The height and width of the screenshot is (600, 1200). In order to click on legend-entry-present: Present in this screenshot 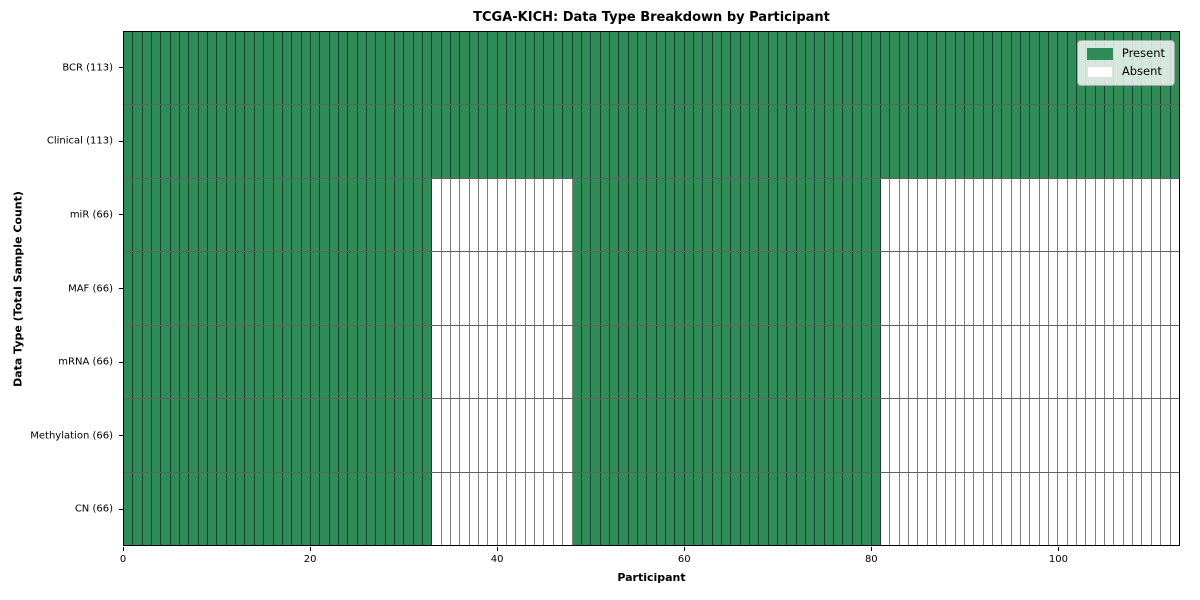, I will do `click(1125, 54)`.